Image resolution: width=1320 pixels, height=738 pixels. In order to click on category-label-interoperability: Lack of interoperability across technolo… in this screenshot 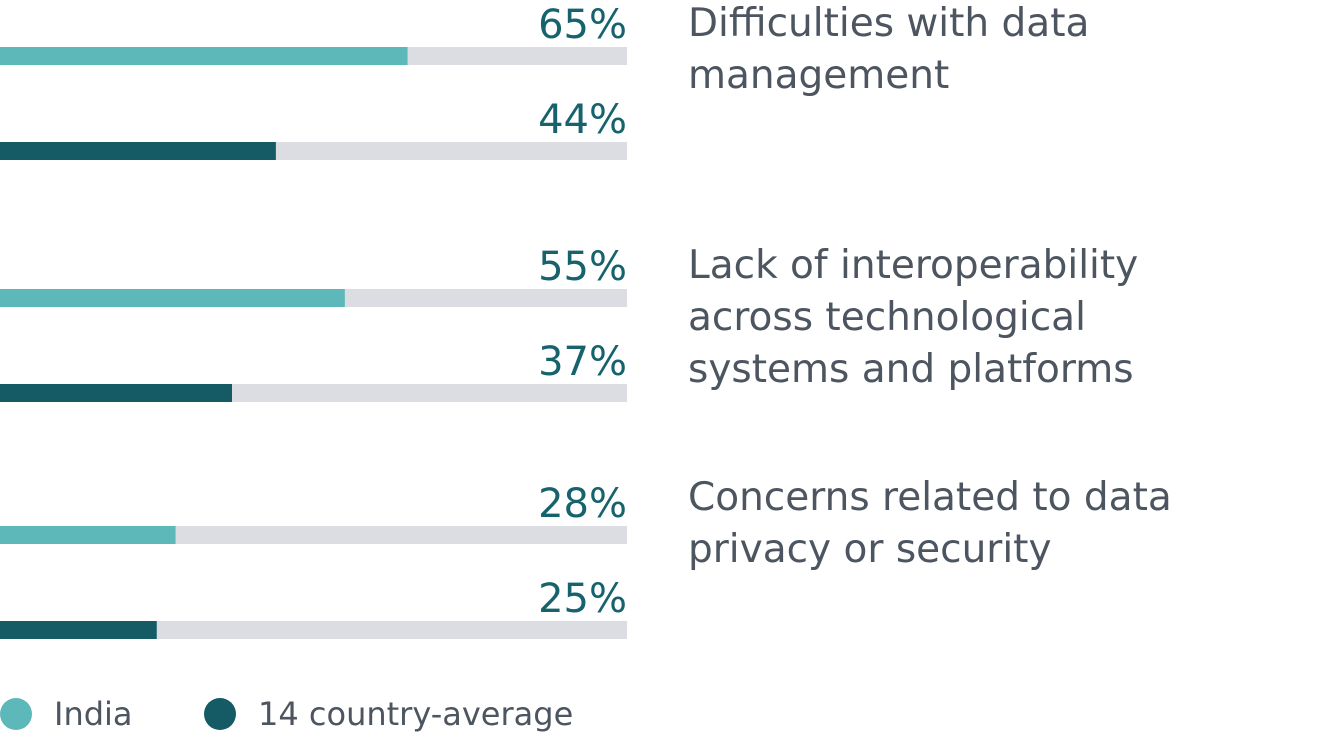, I will do `click(913, 317)`.